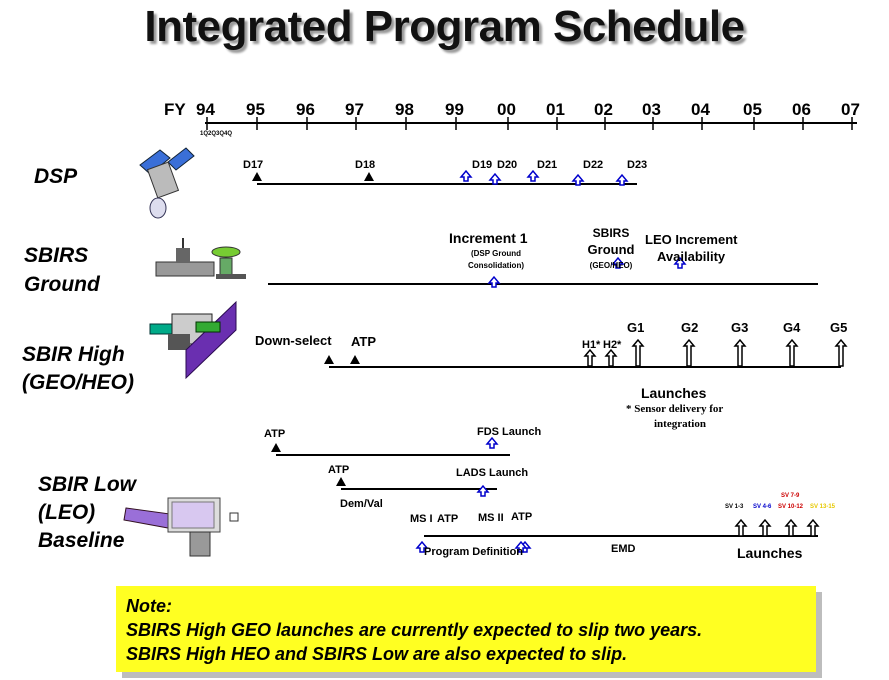 Image resolution: width=889 pixels, height=680 pixels. I want to click on low-atp-4: ATP, so click(522, 517).